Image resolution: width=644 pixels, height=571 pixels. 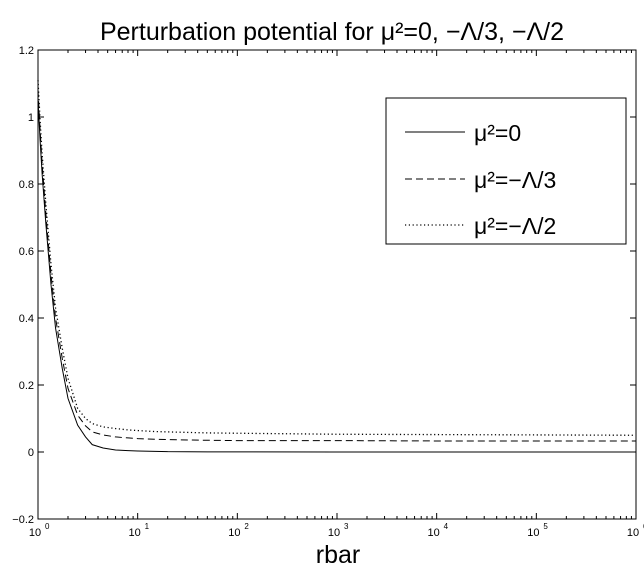 I want to click on y-tick-label: −0.2, so click(x=23, y=520).